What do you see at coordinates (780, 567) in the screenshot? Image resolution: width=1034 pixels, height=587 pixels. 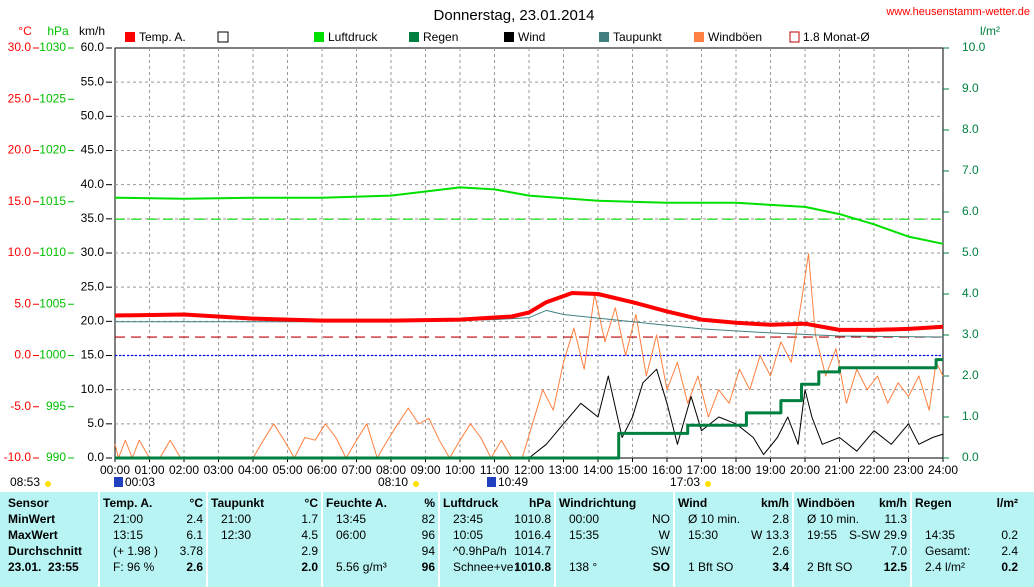 I see `table-cell: 3.4` at bounding box center [780, 567].